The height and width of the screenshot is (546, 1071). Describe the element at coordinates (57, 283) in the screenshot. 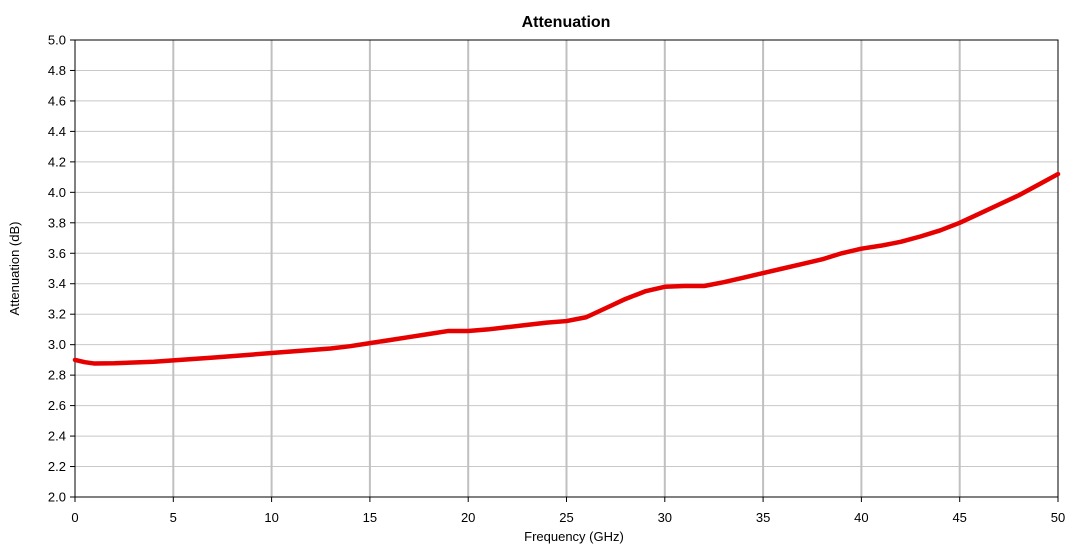

I see `y-tick-label: 3.4` at that location.